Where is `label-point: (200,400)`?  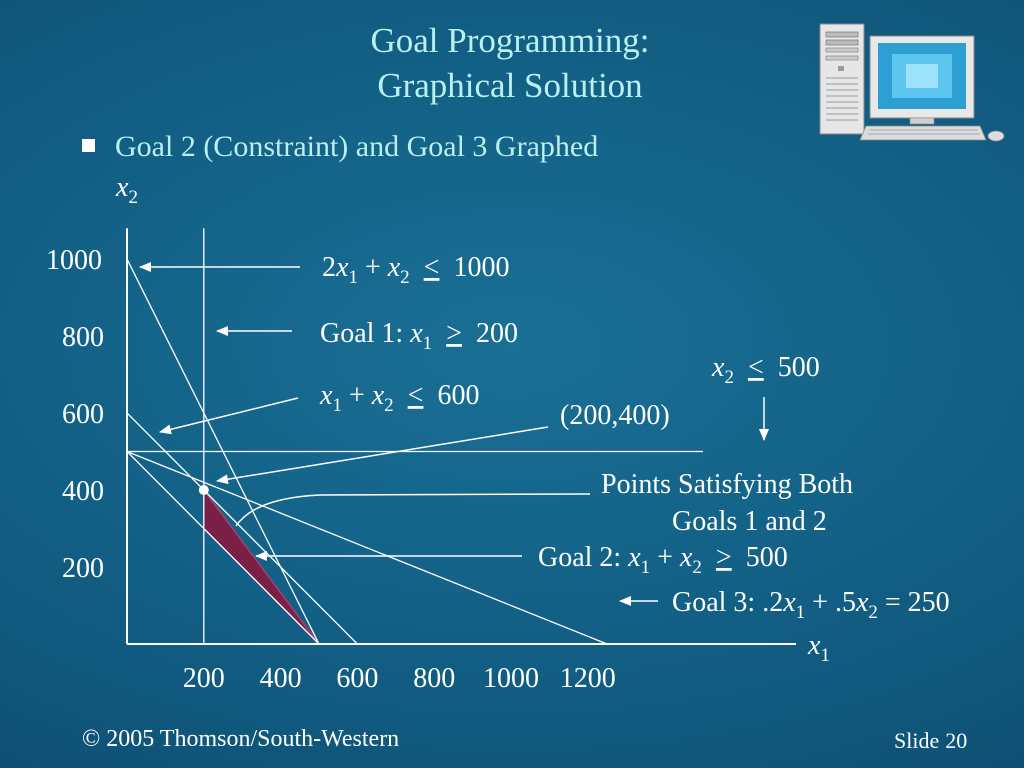
label-point: (200,400) is located at coordinates (615, 415).